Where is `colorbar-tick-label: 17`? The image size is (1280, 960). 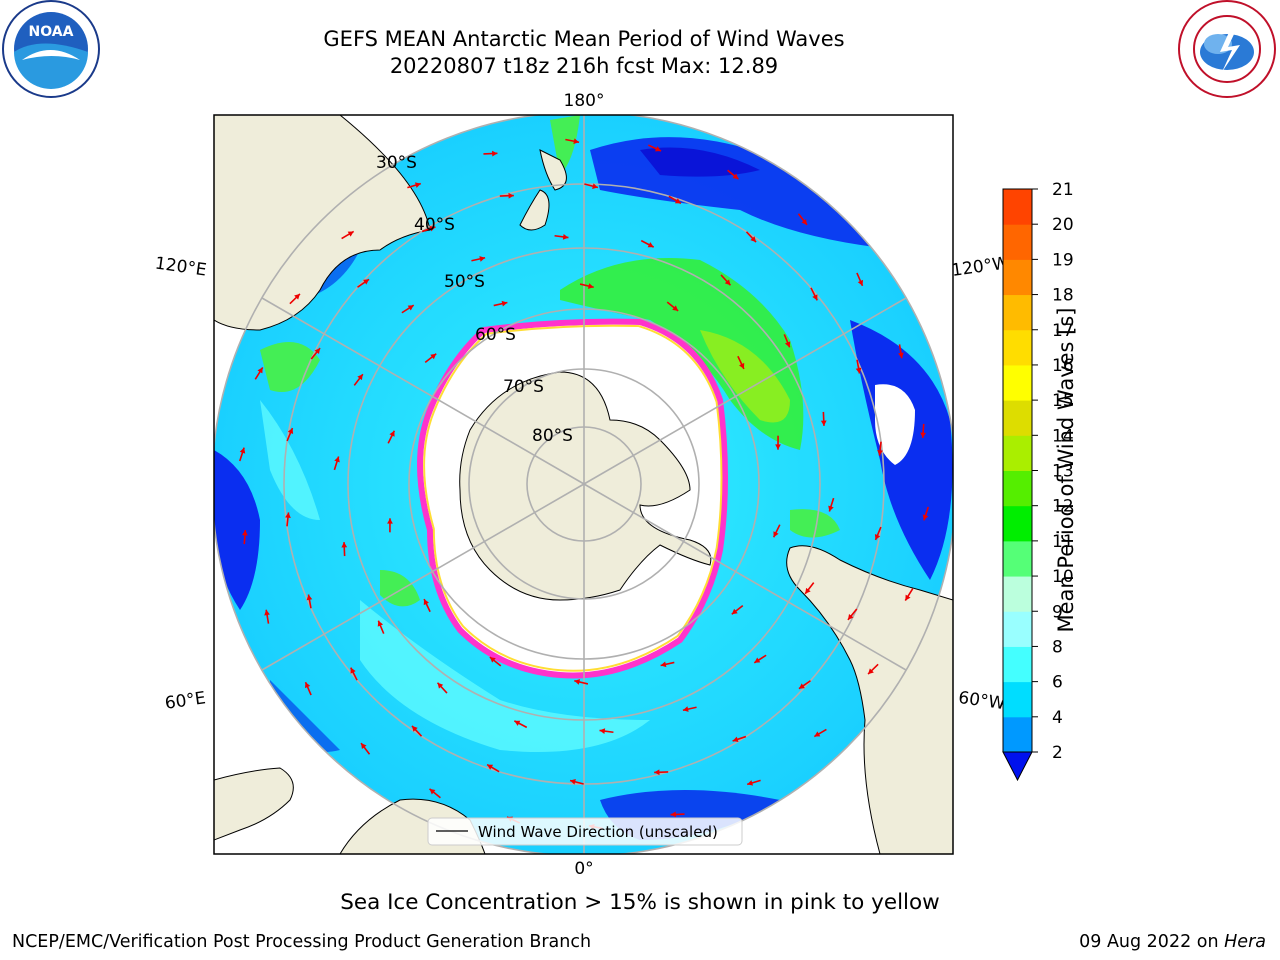 colorbar-tick-label: 17 is located at coordinates (1063, 331).